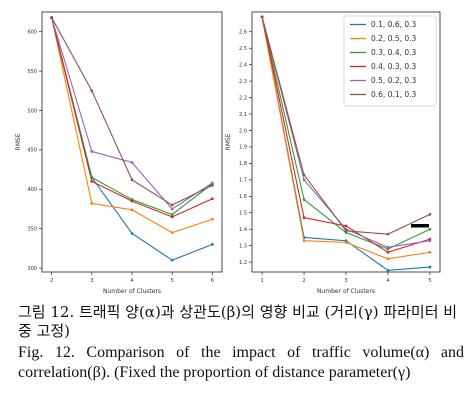  I want to click on chart2-y-tick-label: 2.0, so click(243, 131).